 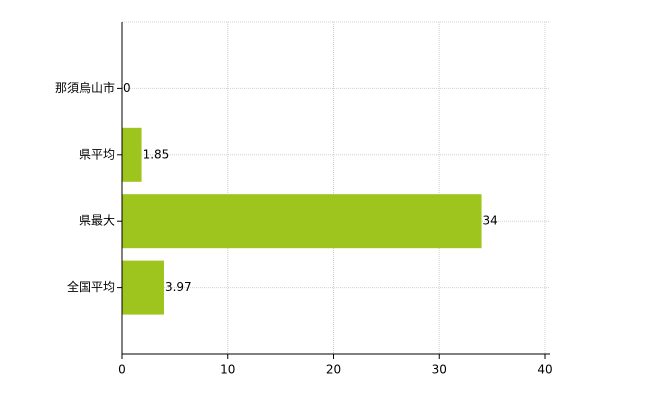 I want to click on data-label: 1.85, so click(x=156, y=154).